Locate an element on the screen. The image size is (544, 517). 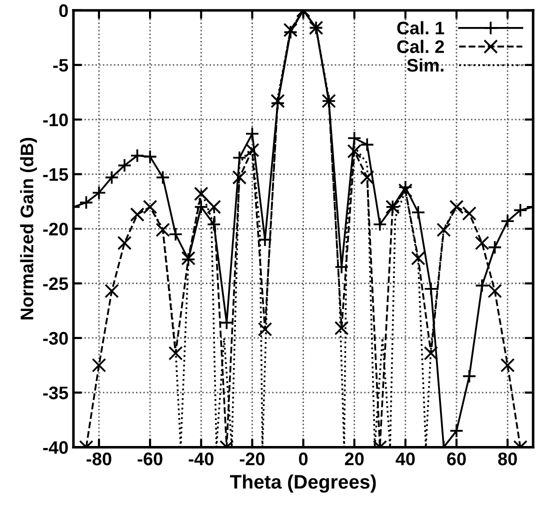
x-tick-label: -60 is located at coordinates (150, 459).